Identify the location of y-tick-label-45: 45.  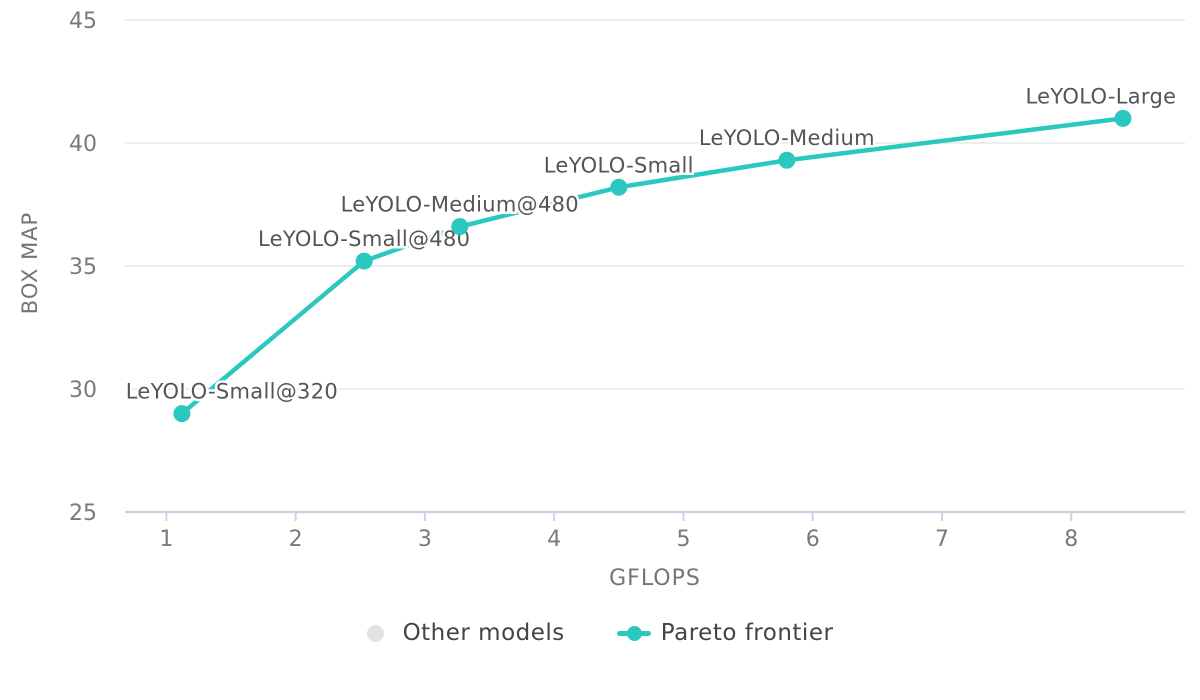
(83, 21).